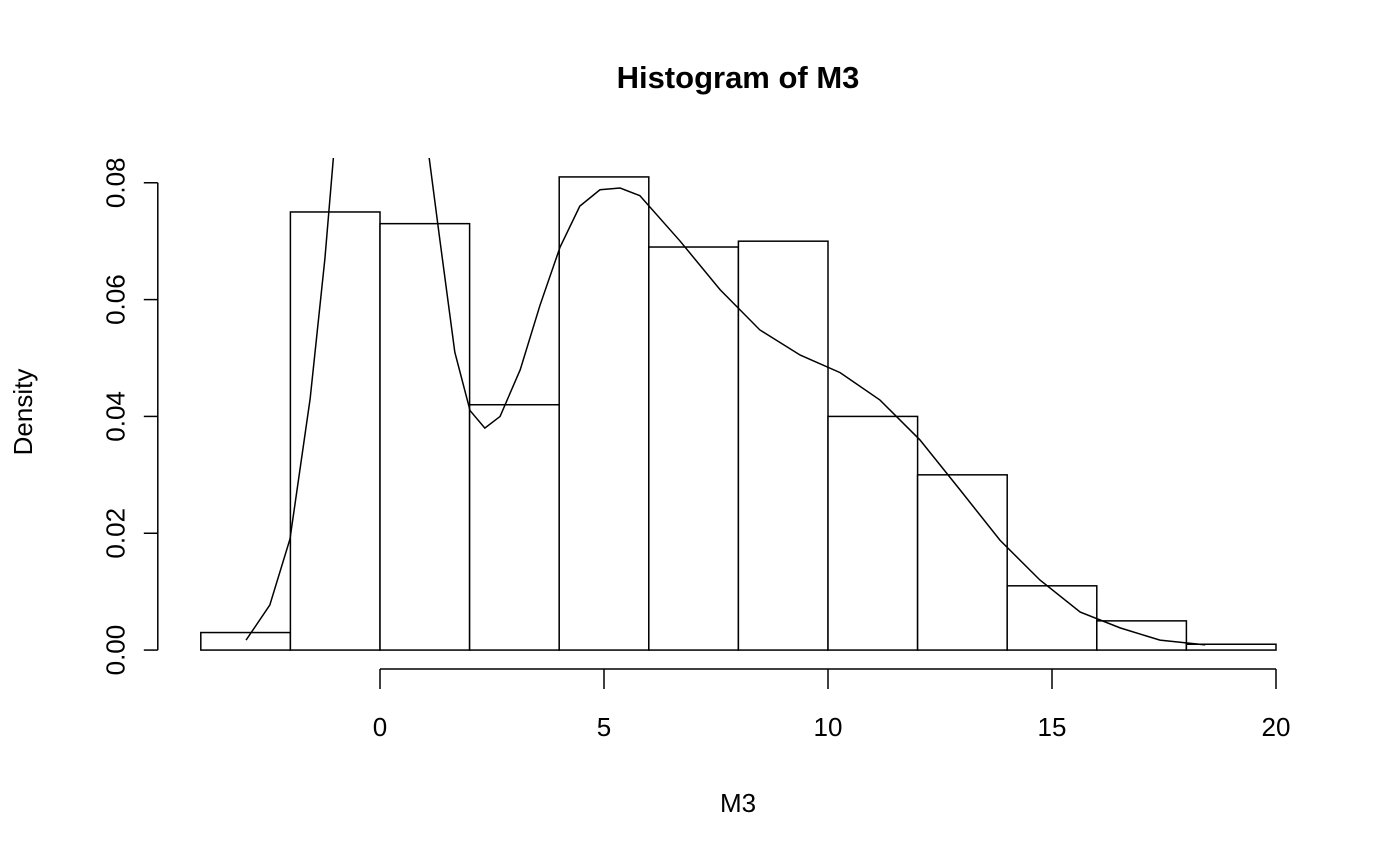  What do you see at coordinates (738, 77) in the screenshot?
I see `chart-title: Histogram of M3` at bounding box center [738, 77].